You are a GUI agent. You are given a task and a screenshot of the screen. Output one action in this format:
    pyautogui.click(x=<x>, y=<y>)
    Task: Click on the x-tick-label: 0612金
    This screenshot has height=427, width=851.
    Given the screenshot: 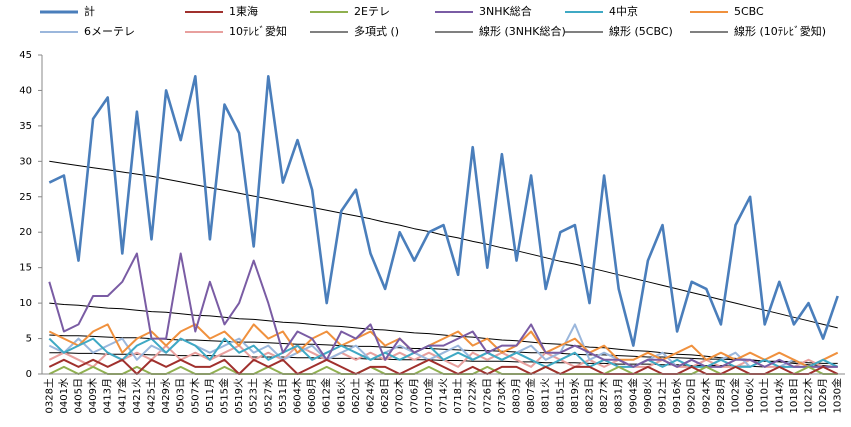 What is the action you would take?
    pyautogui.click(x=326, y=395)
    